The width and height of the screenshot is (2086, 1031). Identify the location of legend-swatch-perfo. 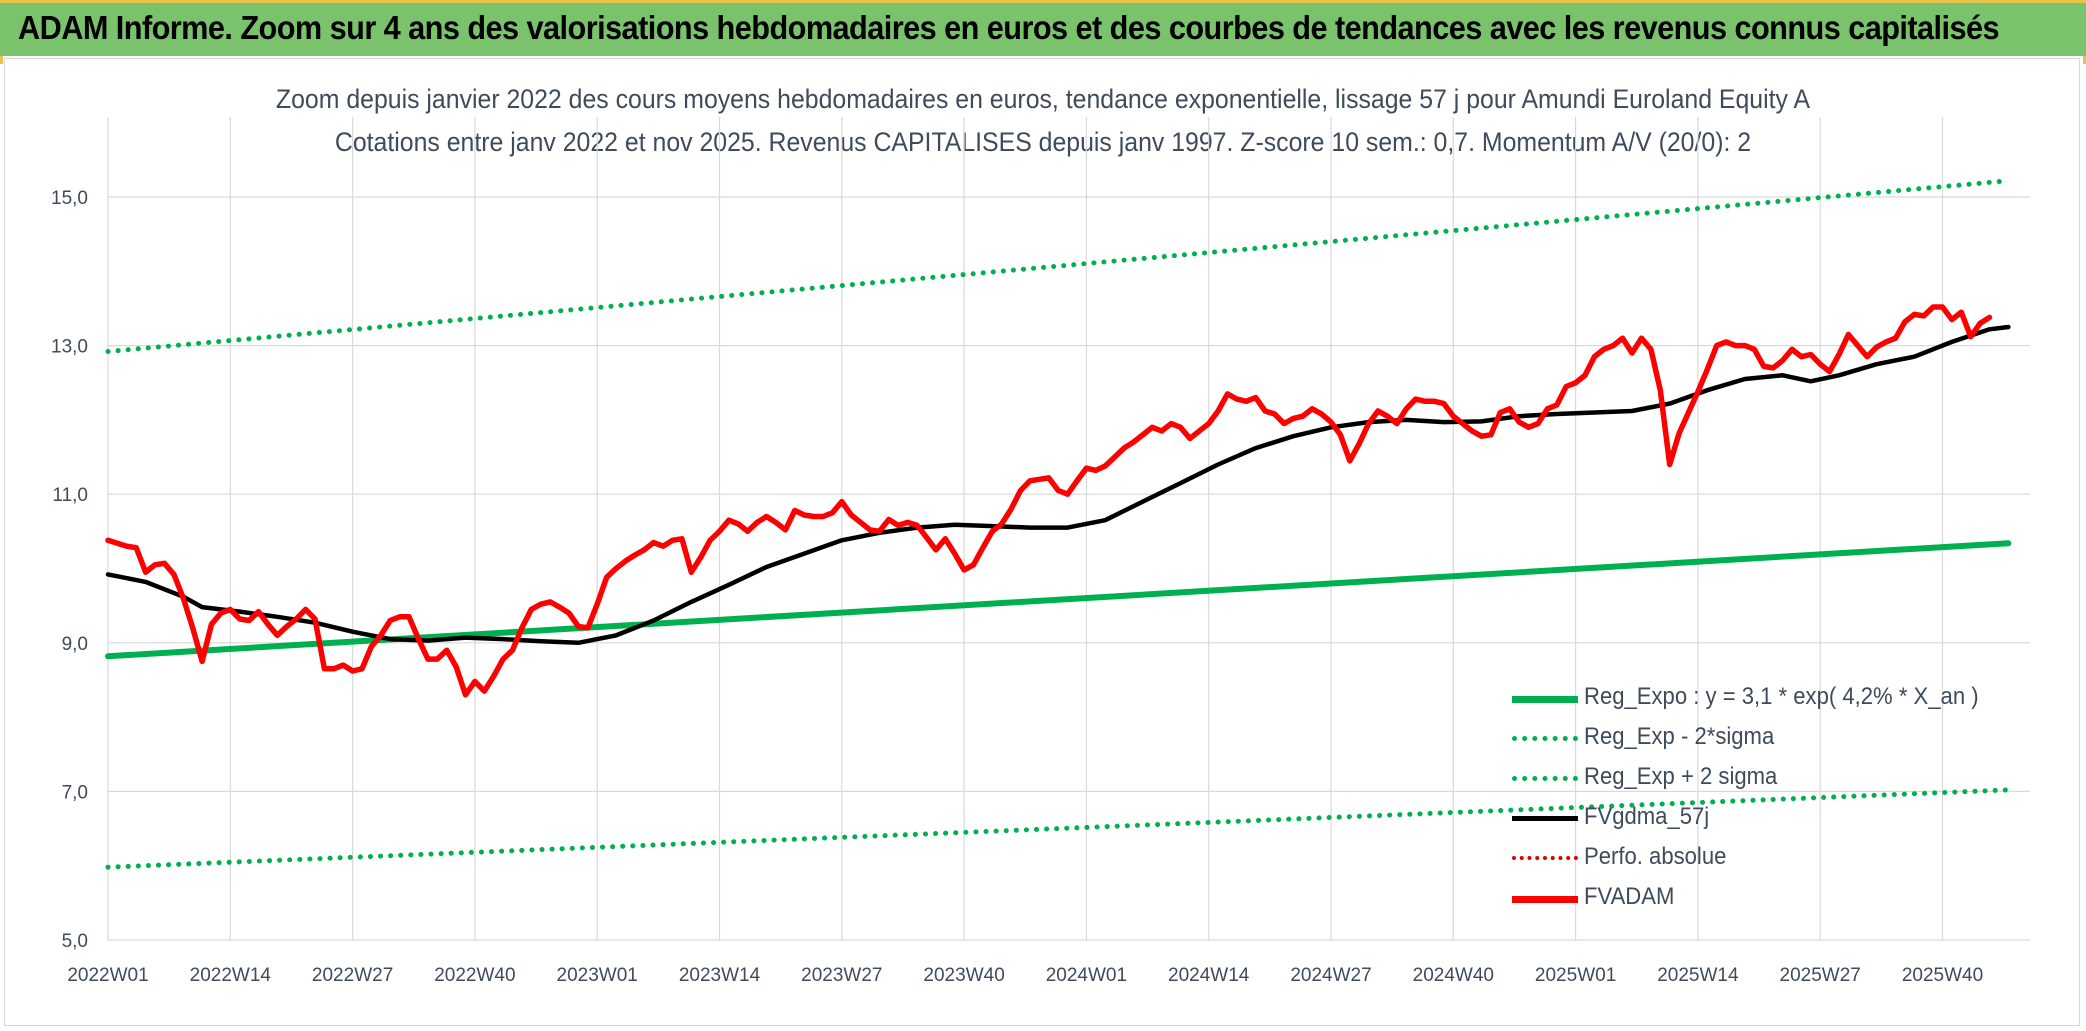
(1545, 858).